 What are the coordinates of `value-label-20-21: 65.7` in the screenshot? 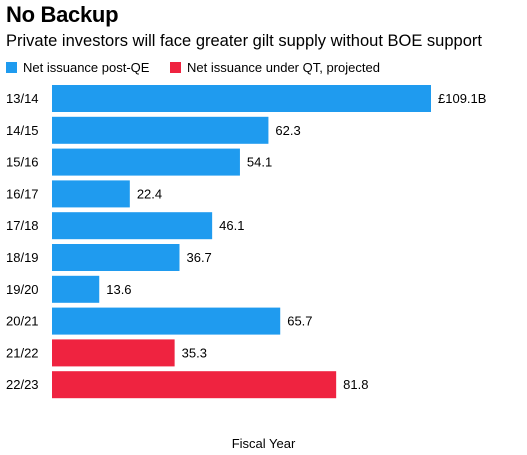 It's located at (299, 321).